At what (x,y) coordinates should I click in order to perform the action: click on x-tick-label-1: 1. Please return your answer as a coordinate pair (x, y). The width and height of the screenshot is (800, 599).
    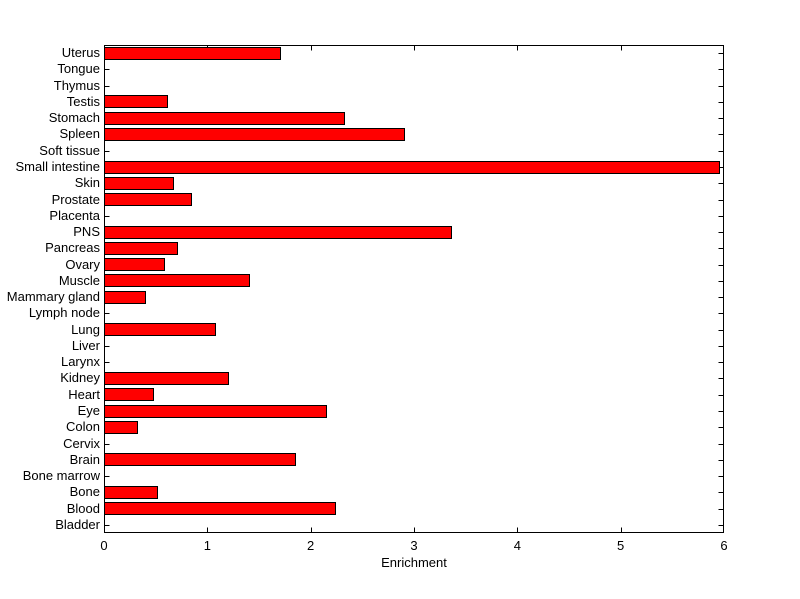
    Looking at the image, I should click on (207, 545).